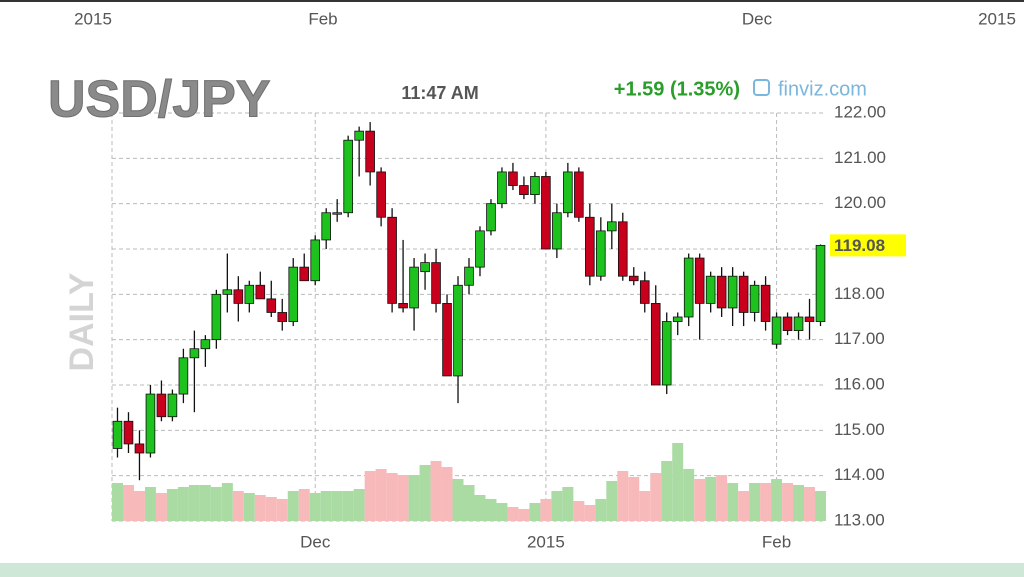 Image resolution: width=1024 pixels, height=577 pixels. Describe the element at coordinates (512, 570) in the screenshot. I see `bottom-band` at that location.